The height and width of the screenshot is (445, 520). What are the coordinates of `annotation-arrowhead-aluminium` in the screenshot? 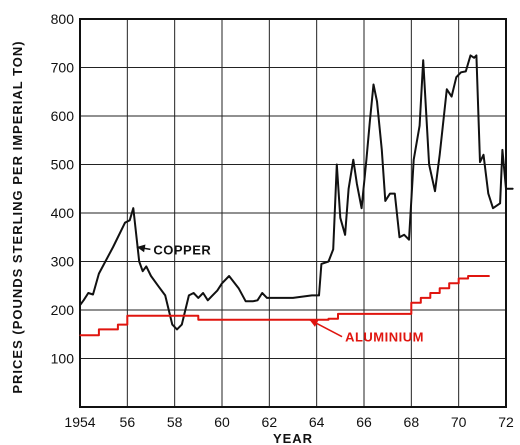 It's located at (314, 323).